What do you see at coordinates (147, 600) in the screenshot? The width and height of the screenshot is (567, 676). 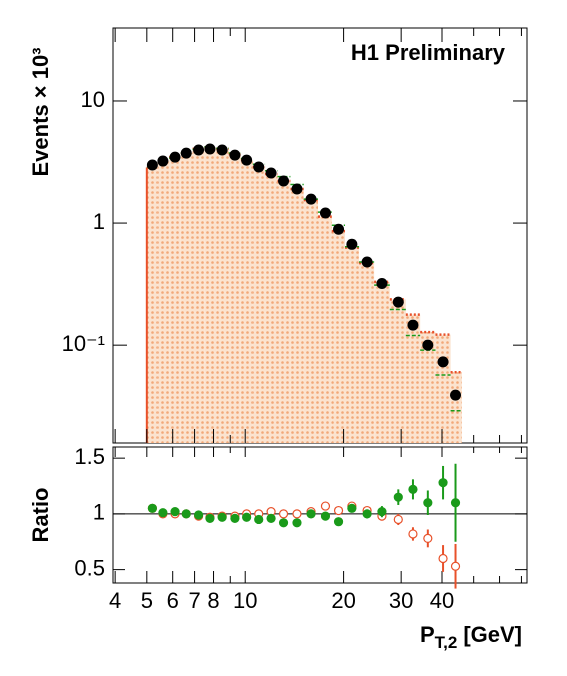 I see `x-tick-label: 5` at bounding box center [147, 600].